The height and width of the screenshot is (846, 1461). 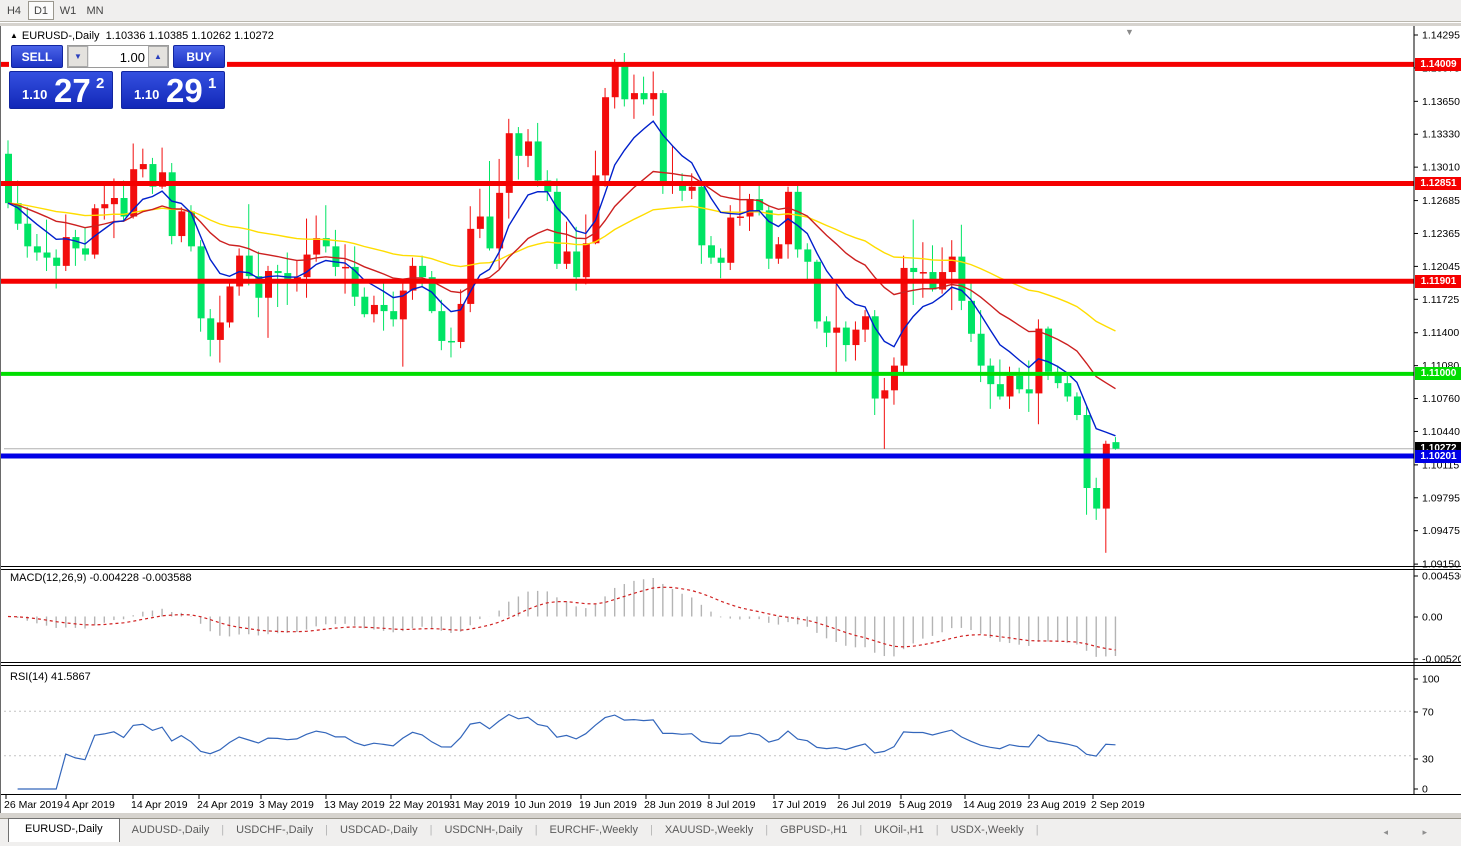 What do you see at coordinates (593, 830) in the screenshot?
I see `chart-tab-eurchf: EURCHF-,Weekly` at bounding box center [593, 830].